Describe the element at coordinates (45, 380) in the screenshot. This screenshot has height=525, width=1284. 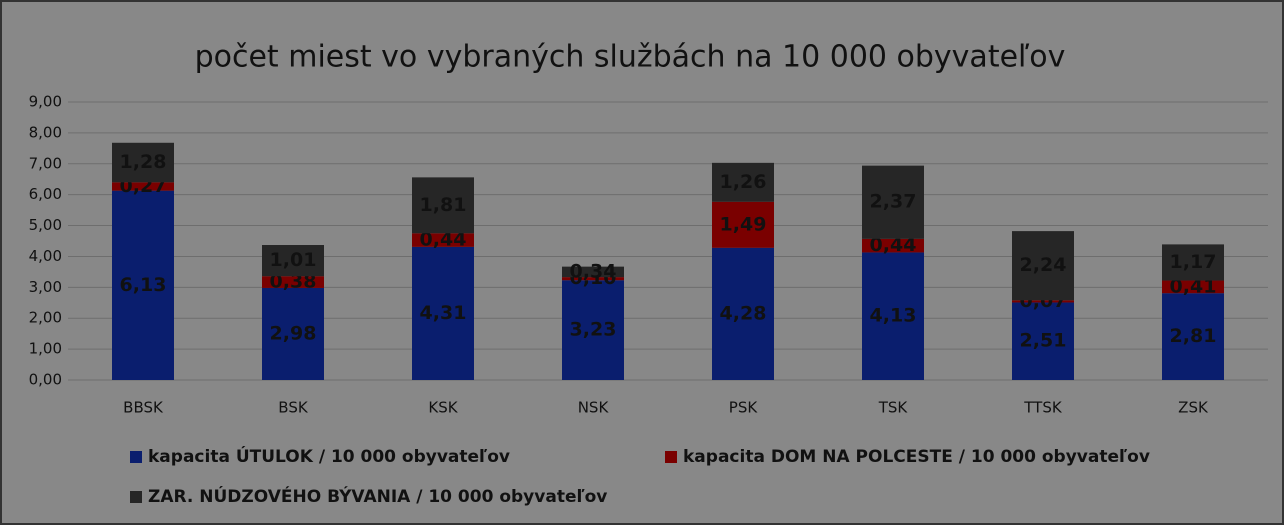
I see `y-tick-label: 0,00` at that location.